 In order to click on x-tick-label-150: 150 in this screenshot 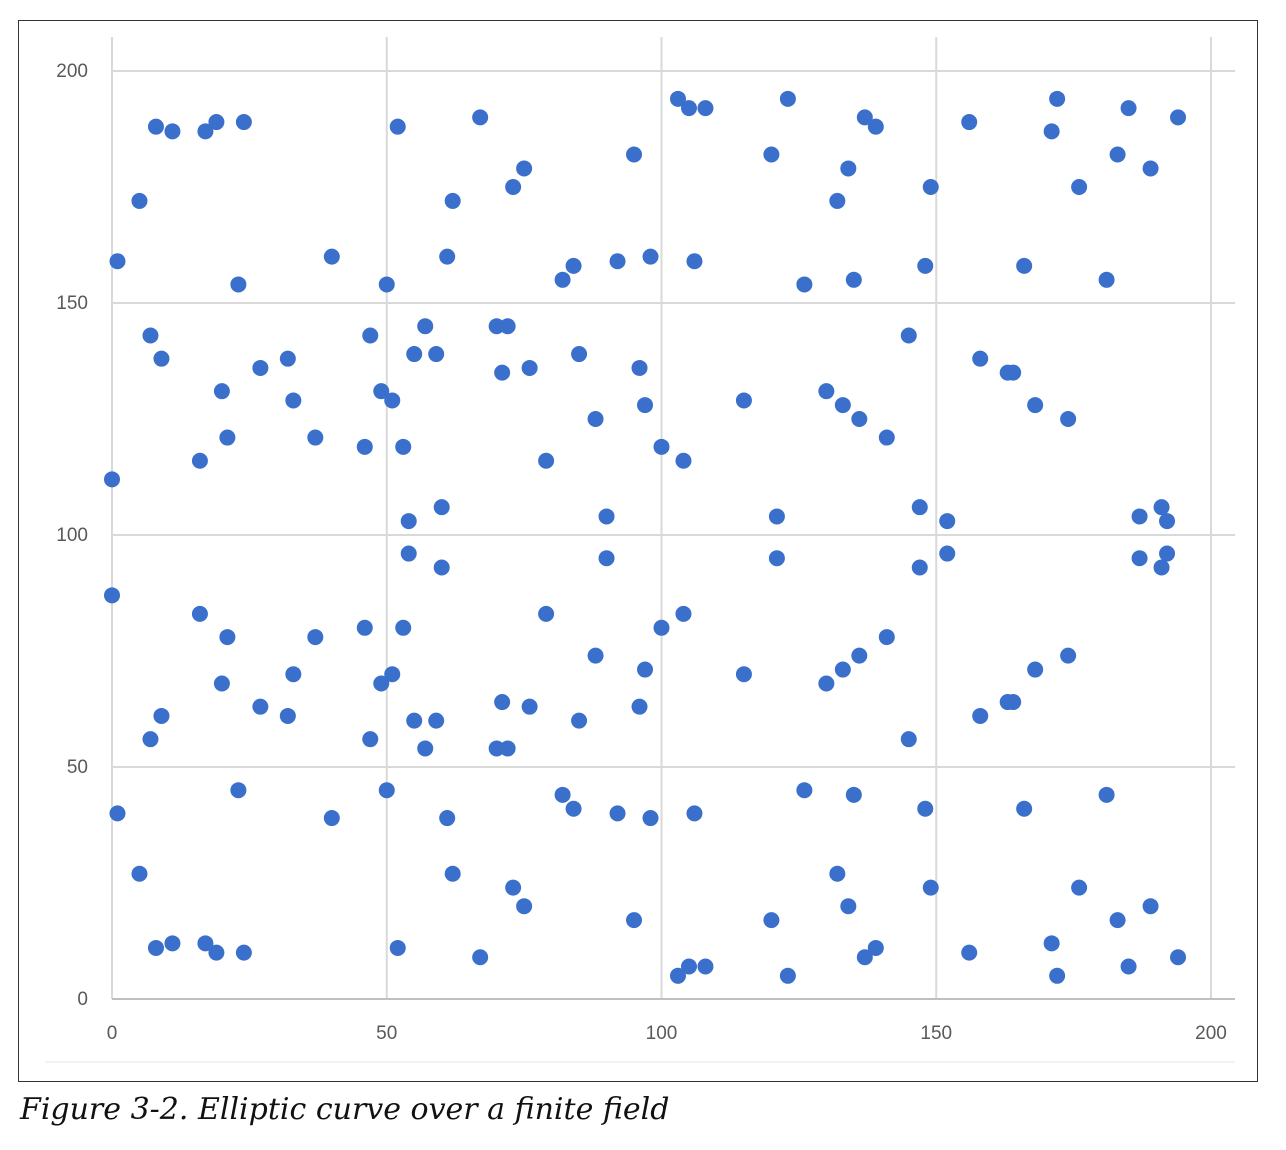, I will do `click(936, 1033)`.